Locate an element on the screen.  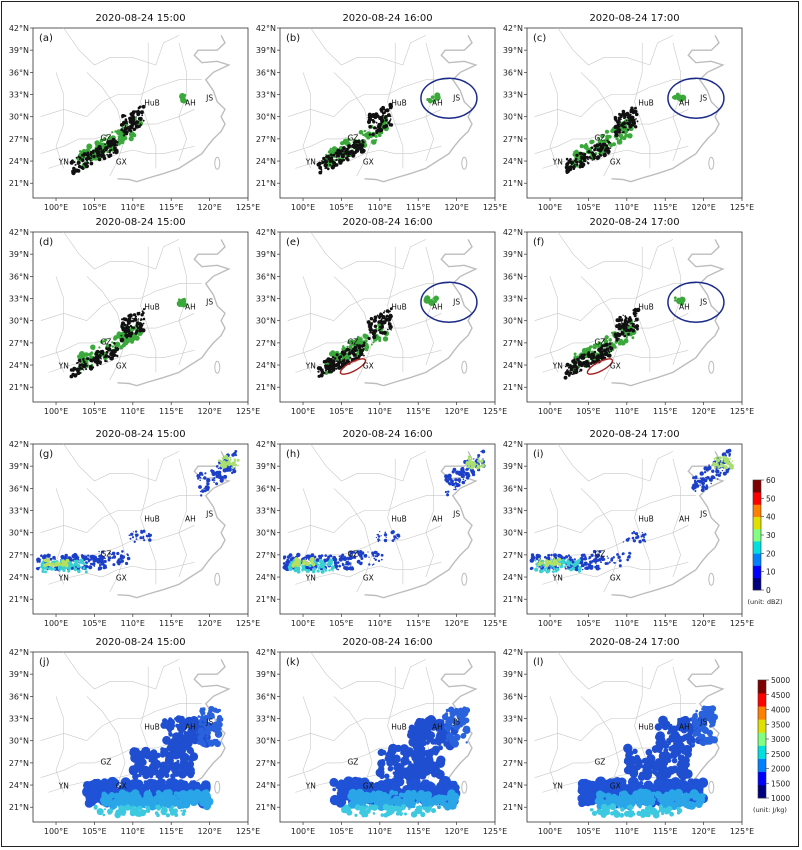
province-label: GZ is located at coordinates (105, 137).